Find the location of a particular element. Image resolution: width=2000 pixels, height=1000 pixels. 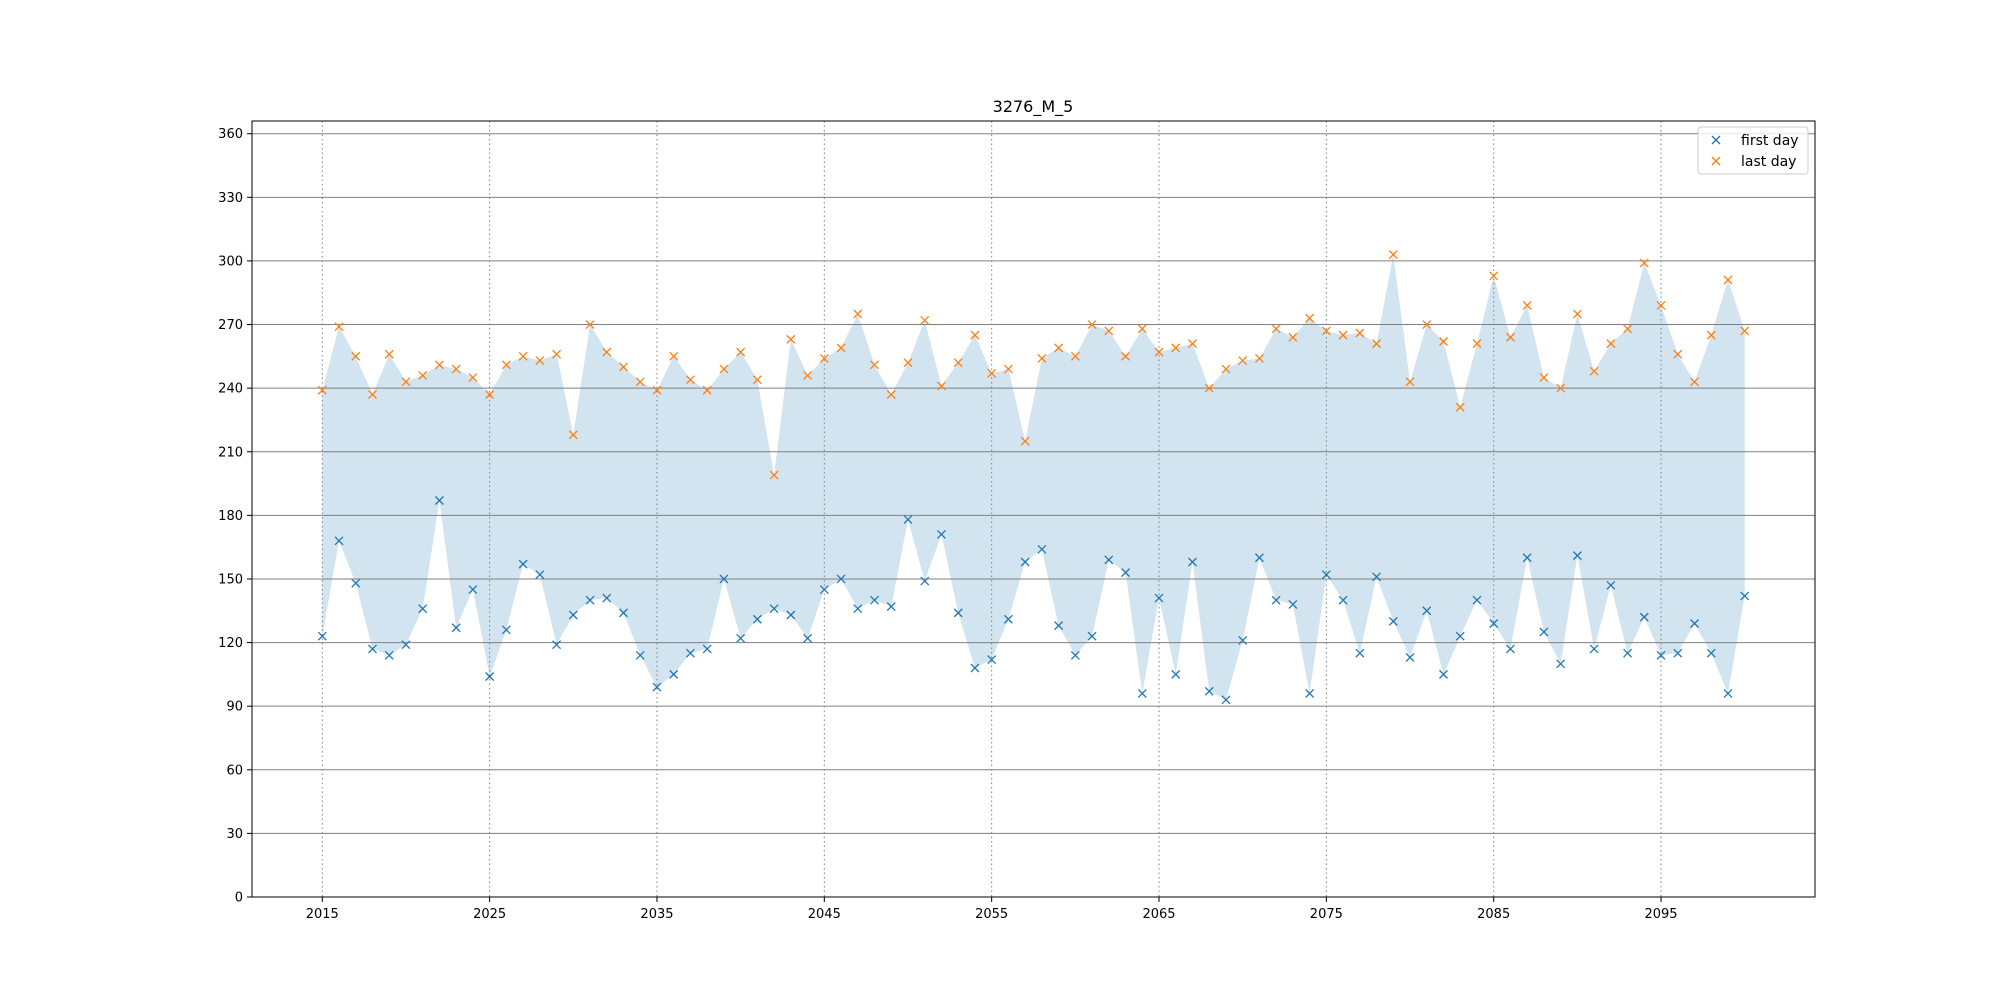

legend: first day last day is located at coordinates (1753, 150).